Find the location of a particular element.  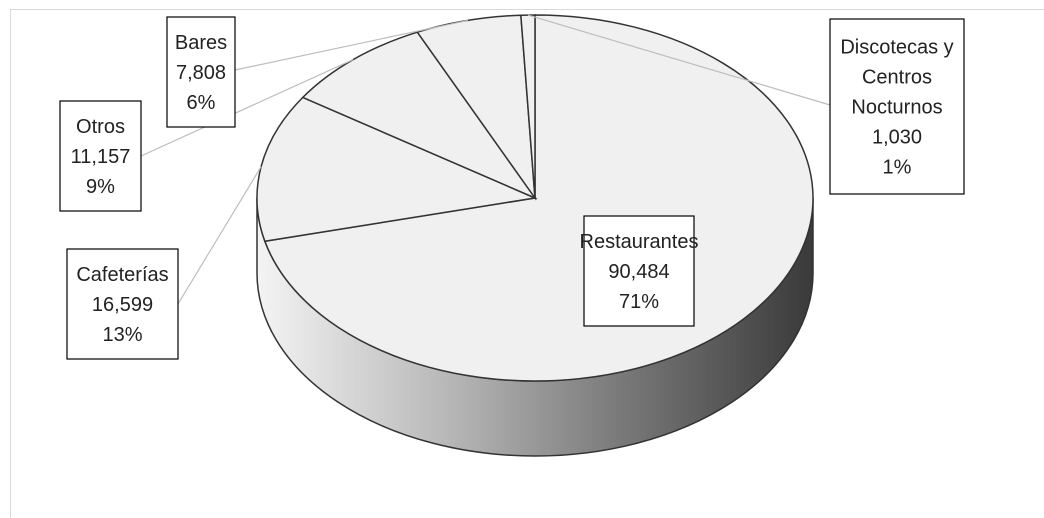

data-label-percent: 6% is located at coordinates (201, 103).